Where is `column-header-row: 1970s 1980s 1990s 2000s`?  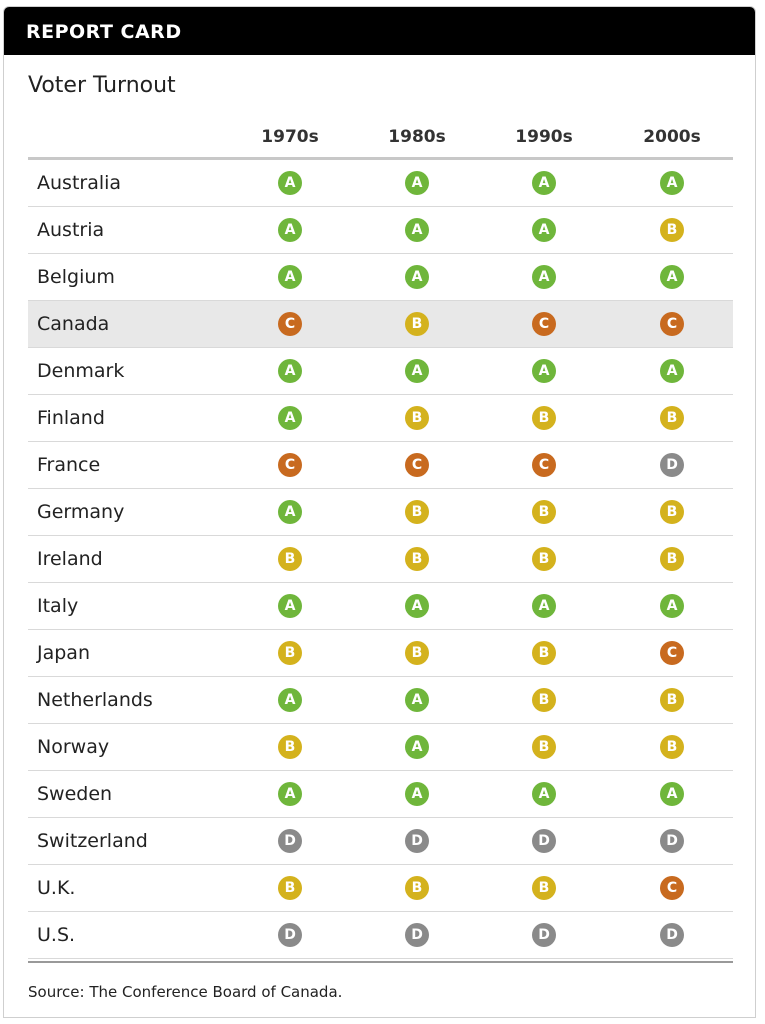
column-header-row: 1970s 1980s 1990s 2000s is located at coordinates (380, 139).